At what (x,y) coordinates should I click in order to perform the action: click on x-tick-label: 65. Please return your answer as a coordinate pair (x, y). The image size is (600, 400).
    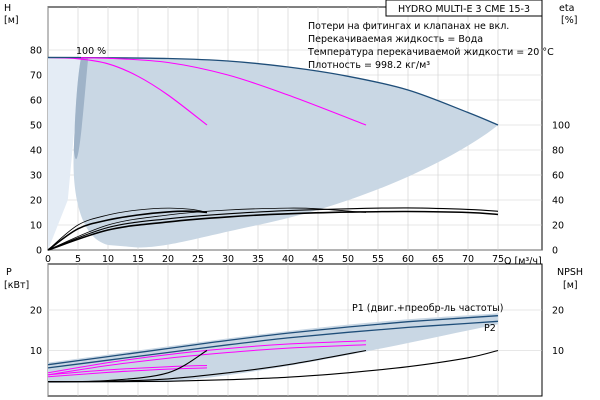
    Looking at the image, I should click on (438, 259).